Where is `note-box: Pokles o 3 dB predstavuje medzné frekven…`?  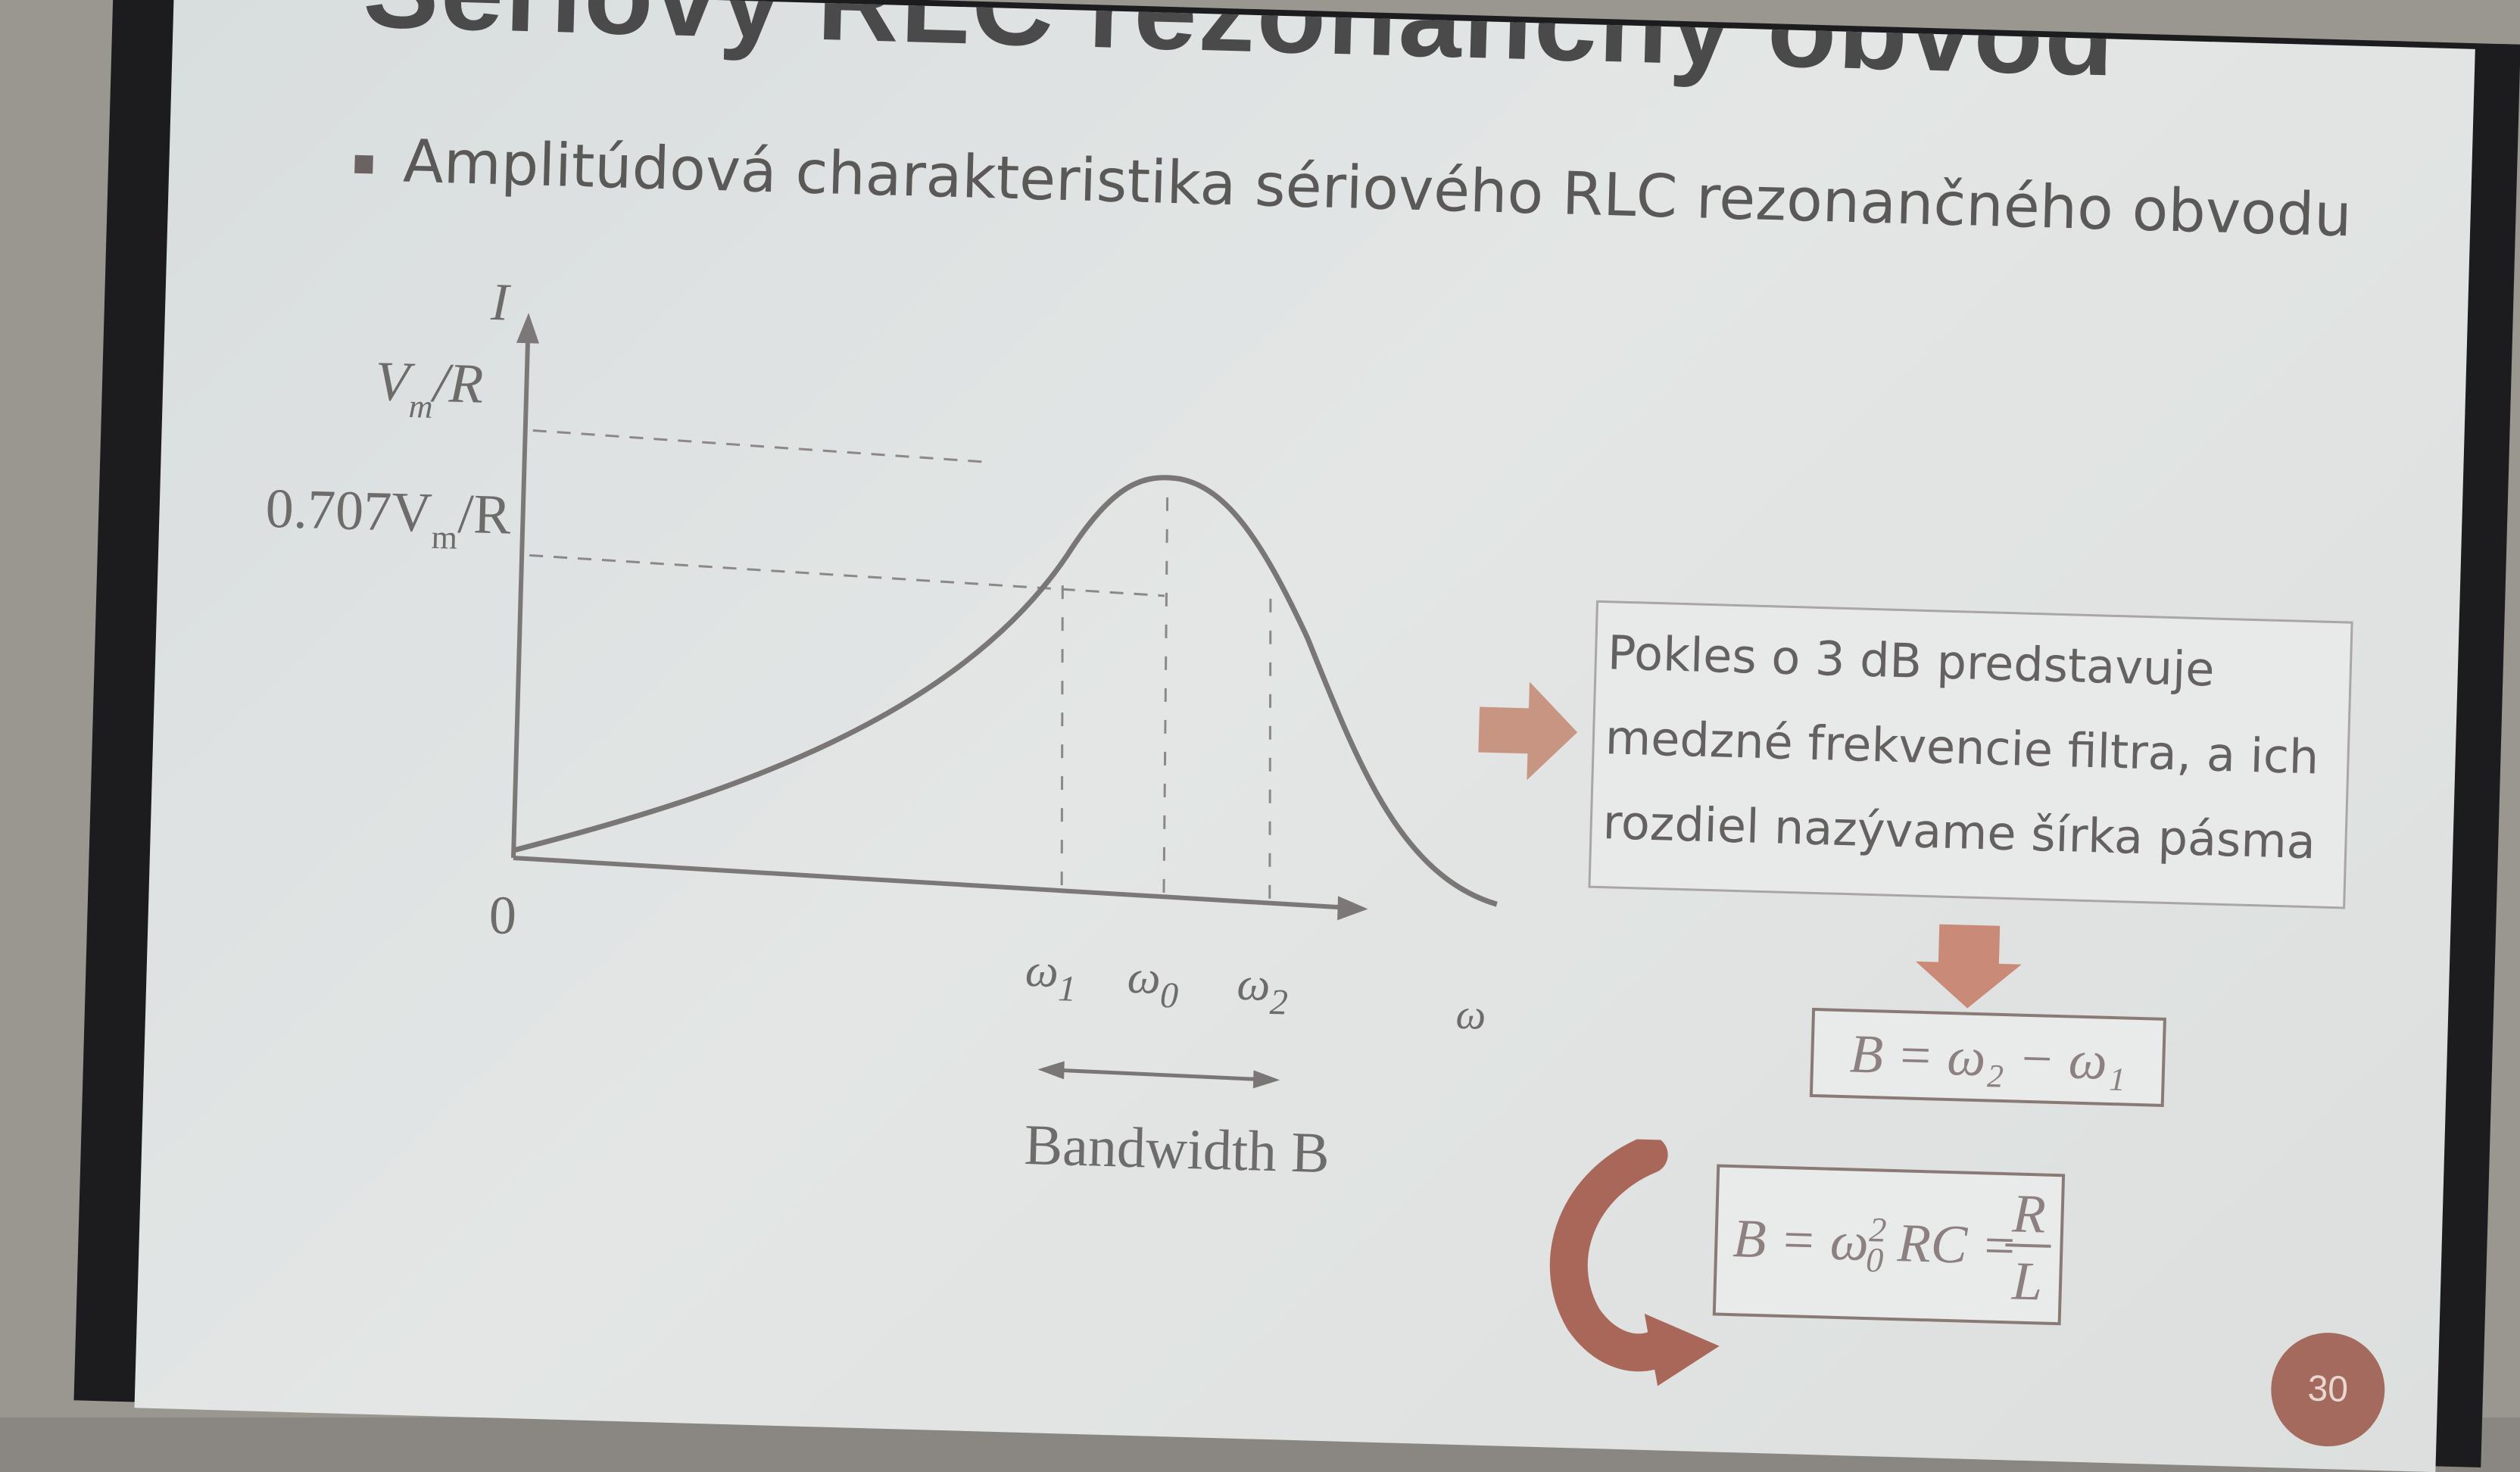 note-box: Pokles o 3 dB predstavuje medzné frekven… is located at coordinates (1970, 754).